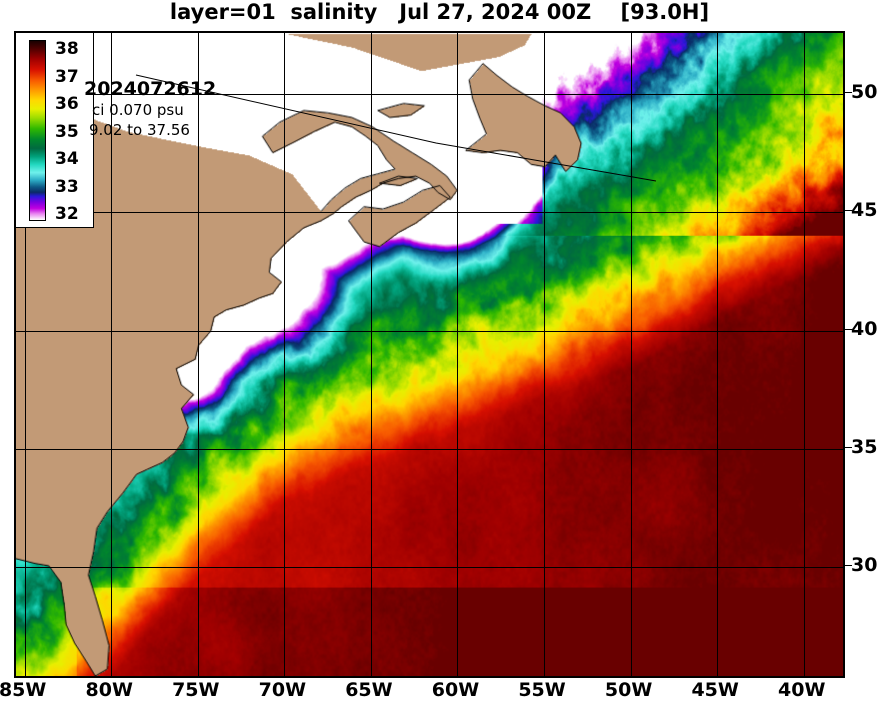  Describe the element at coordinates (802, 690) in the screenshot. I see `lon-label-40W: 40W` at that location.